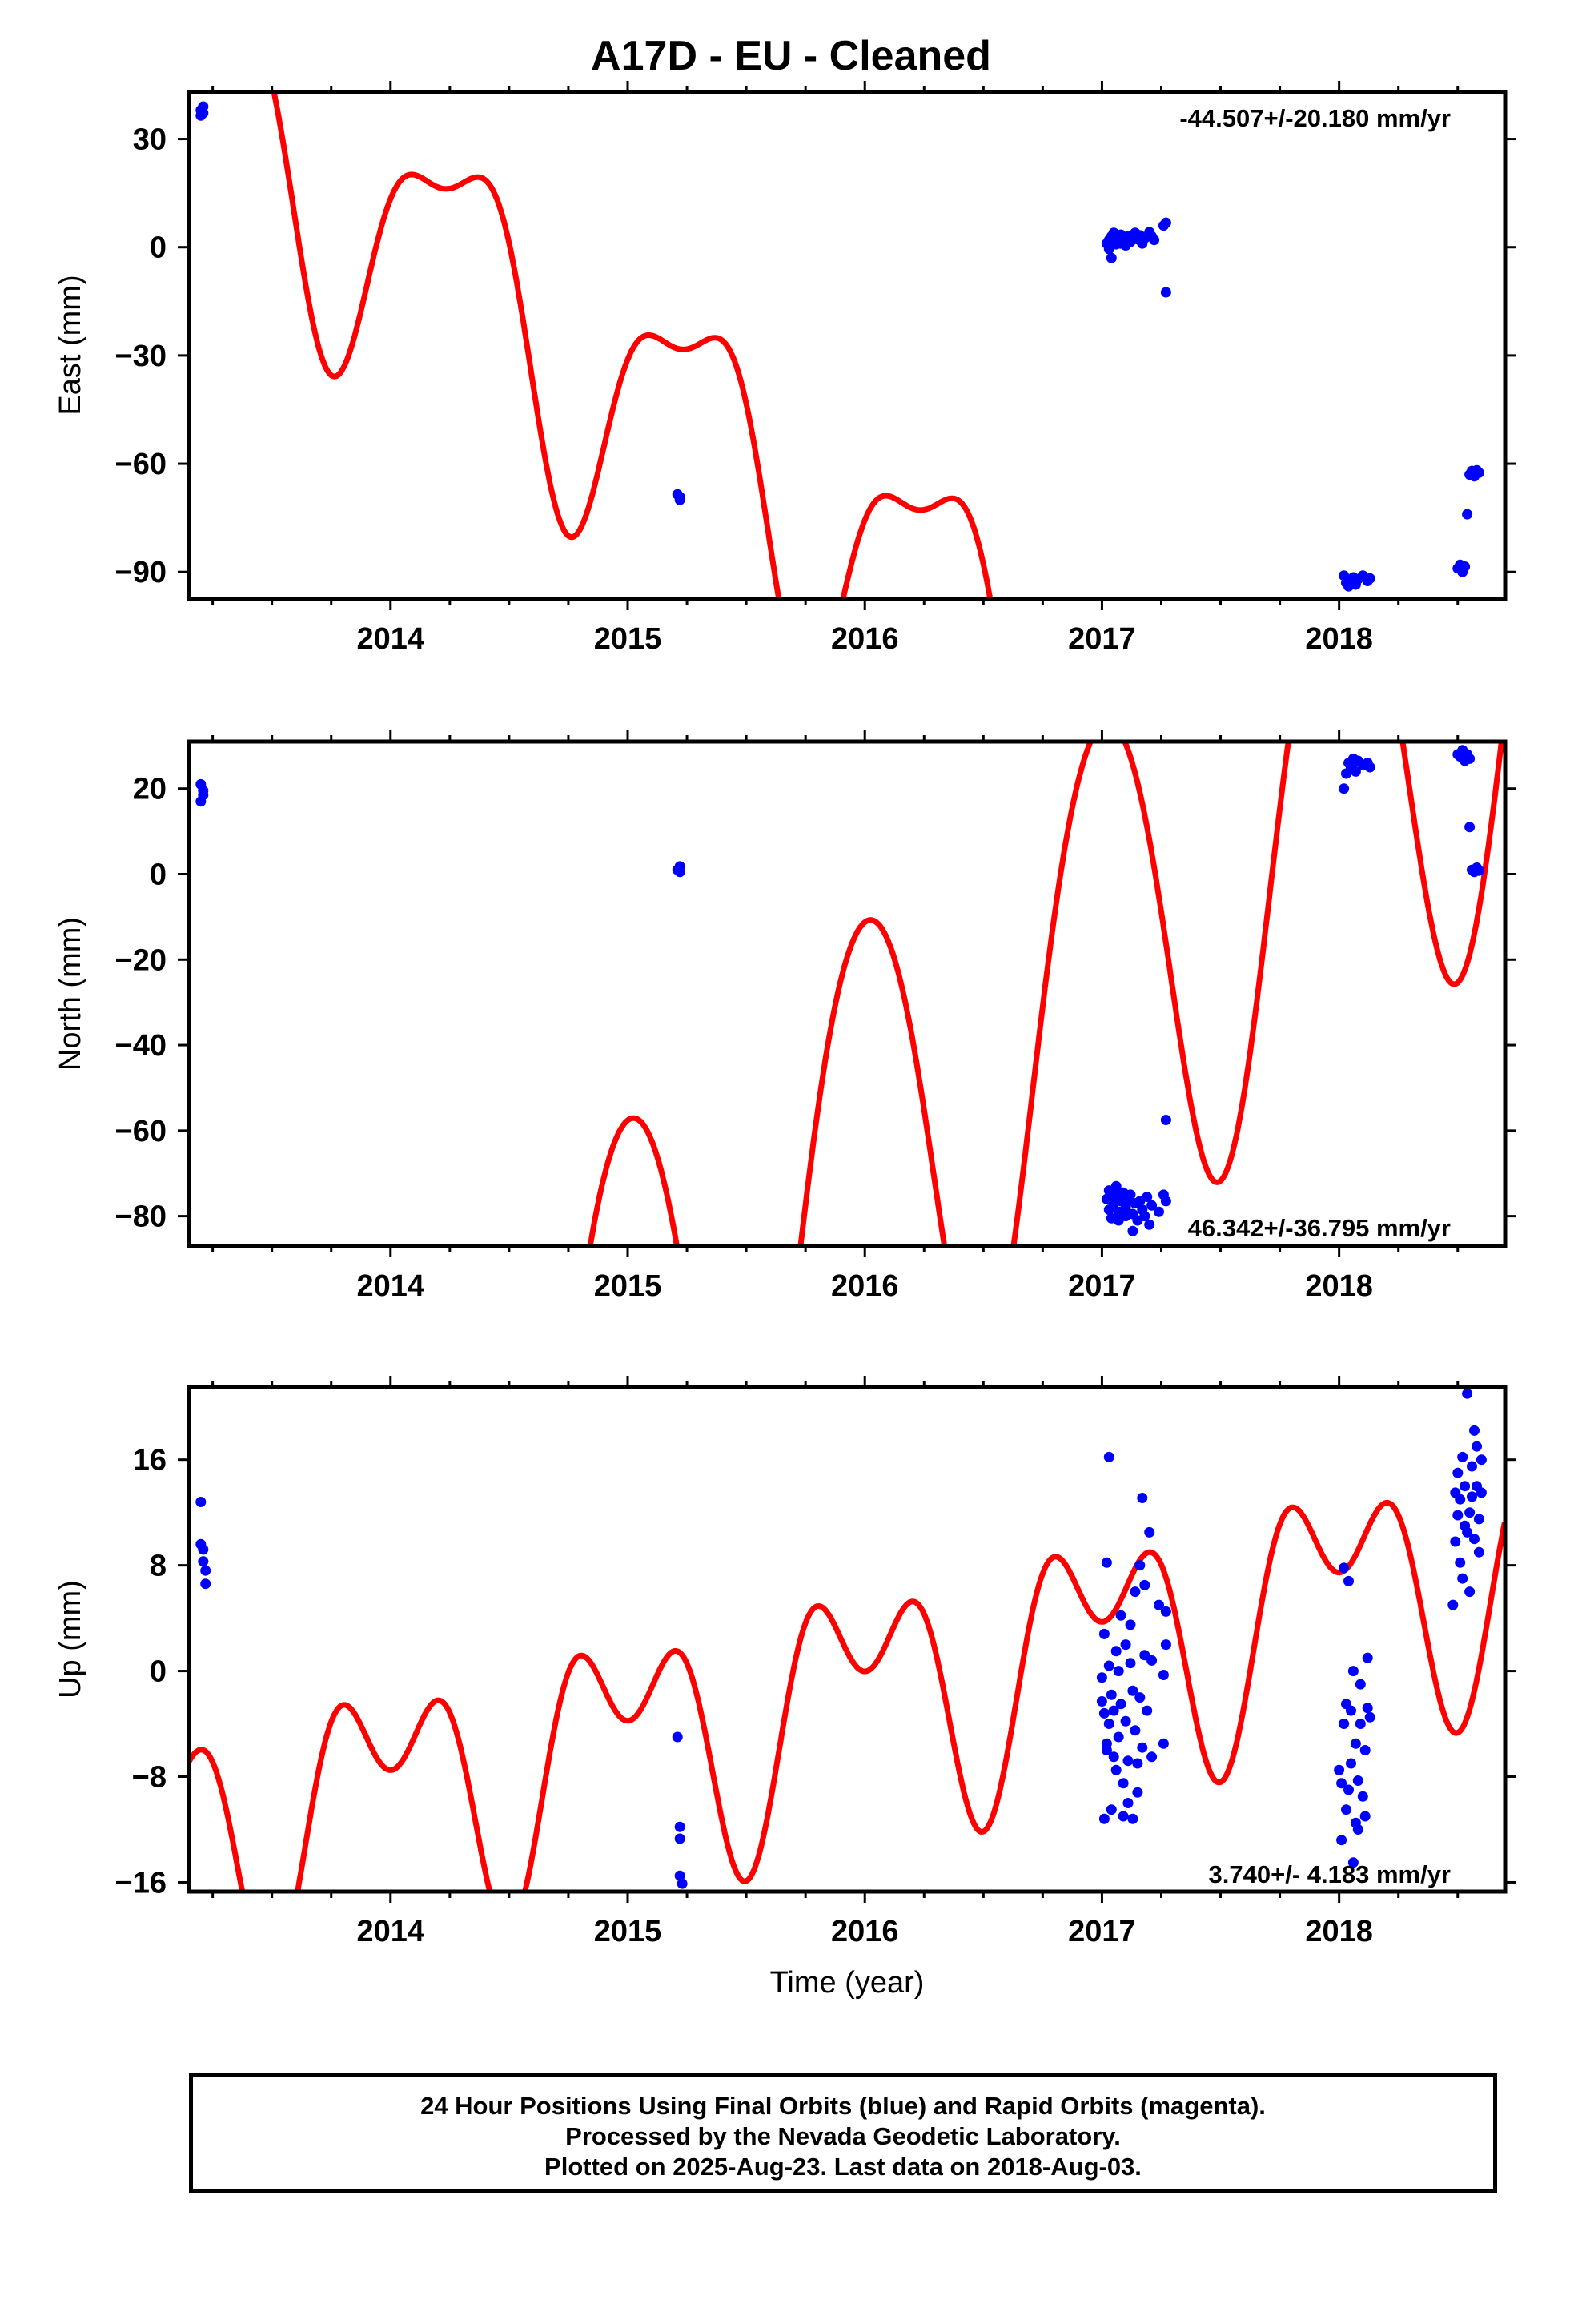 This screenshot has width=1582, height=2324. Describe the element at coordinates (150, 1461) in the screenshot. I see `y-tick-label: 16` at that location.